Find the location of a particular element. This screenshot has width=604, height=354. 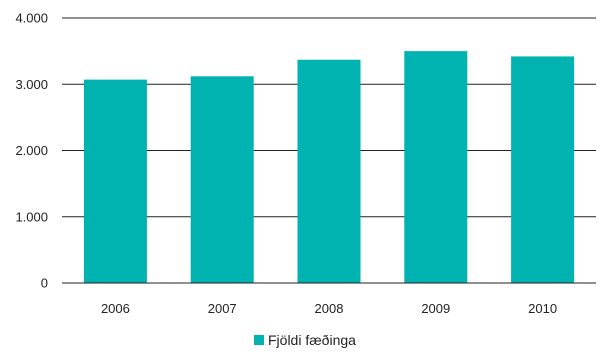

y-tick-label: 2.000 is located at coordinates (31, 150).